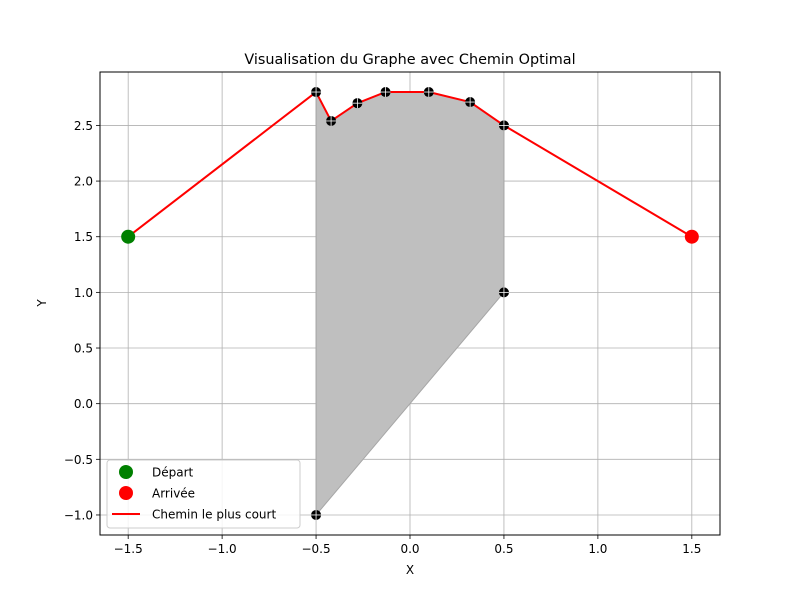  I want to click on x-tick-label-2: −0.5, so click(315, 549).